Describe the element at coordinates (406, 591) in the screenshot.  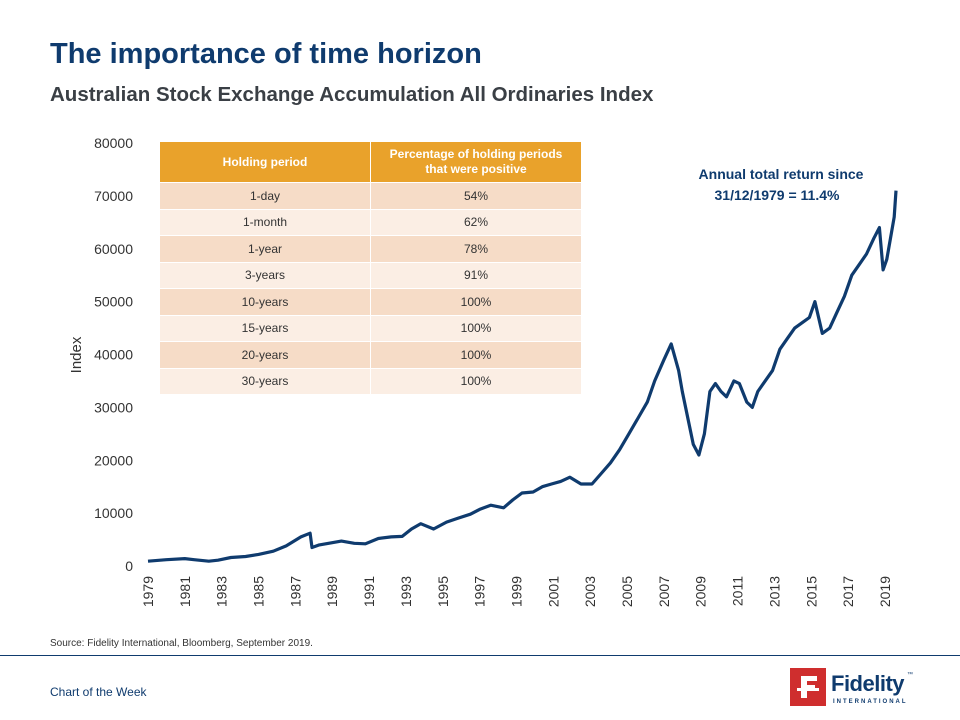
I see `x-tick-label: 1993` at that location.